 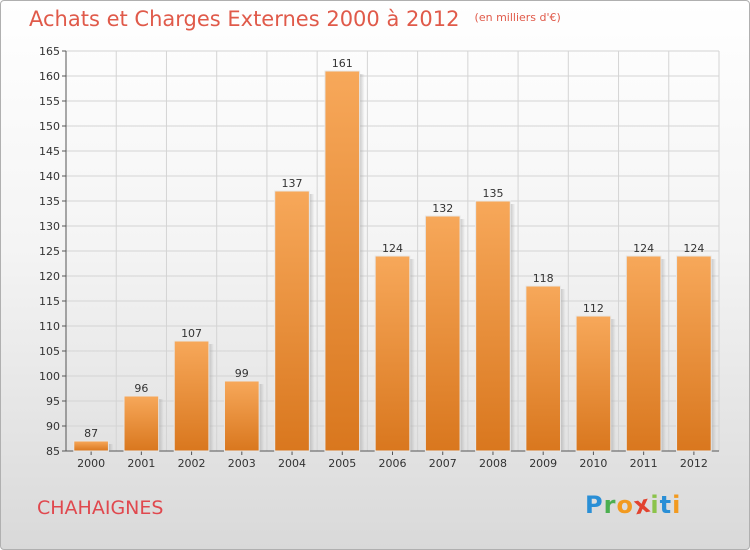 I want to click on y-tick-label: 115, so click(x=49, y=301).